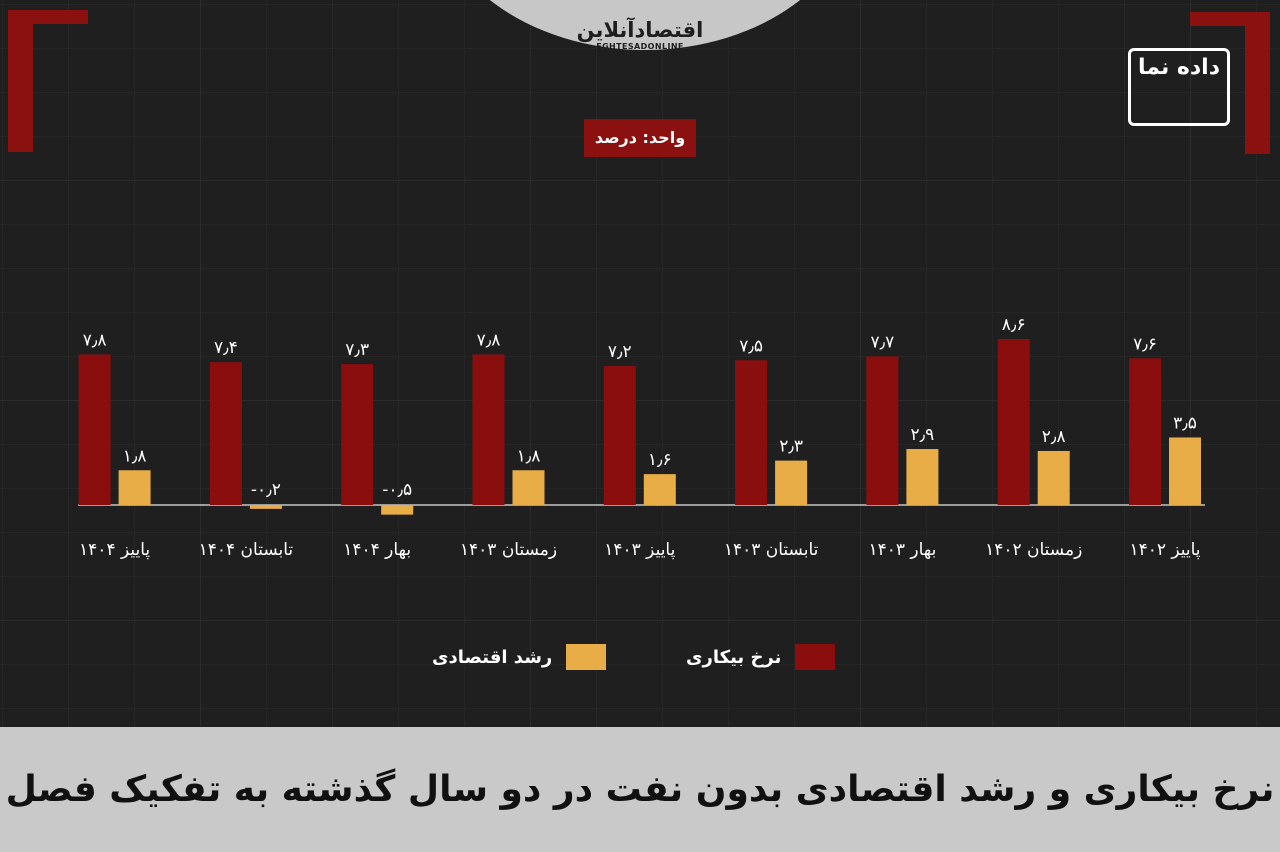 The width and height of the screenshot is (1280, 852). Describe the element at coordinates (1164, 550) in the screenshot. I see `x-tick-label: پاییز ۱۴۰۲` at that location.